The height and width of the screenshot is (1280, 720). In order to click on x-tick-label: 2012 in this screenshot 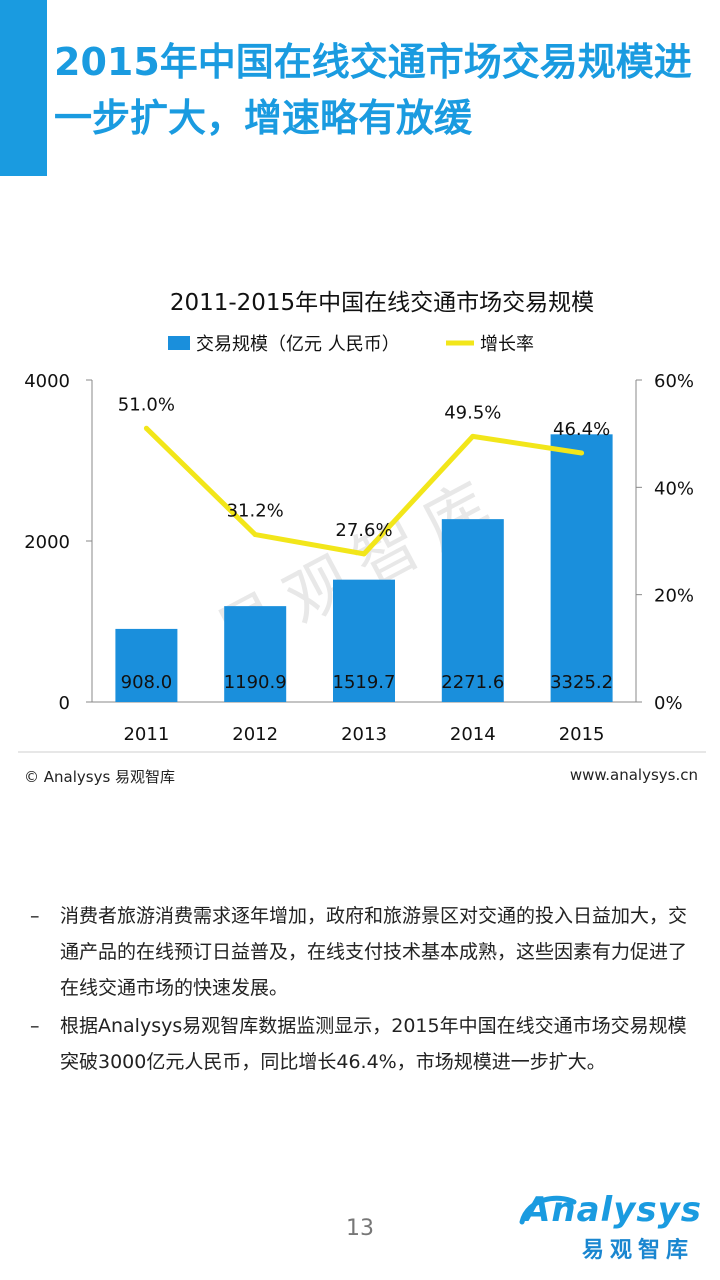, I will do `click(255, 734)`.